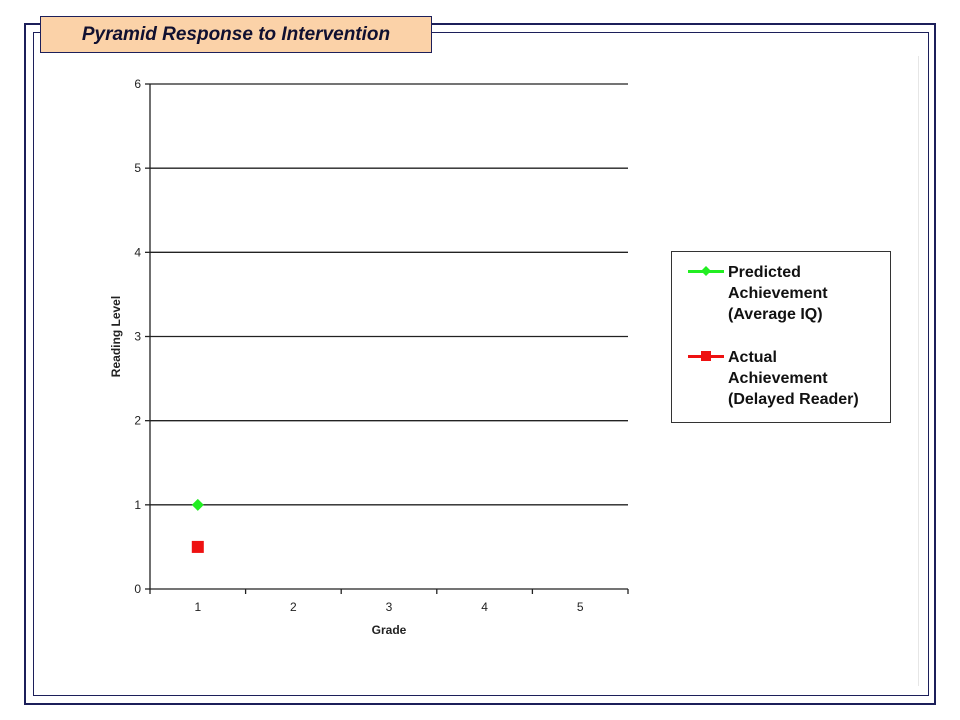 The height and width of the screenshot is (720, 960). I want to click on x-tick-labels: 1 2 3 4 5, so click(388, 607).